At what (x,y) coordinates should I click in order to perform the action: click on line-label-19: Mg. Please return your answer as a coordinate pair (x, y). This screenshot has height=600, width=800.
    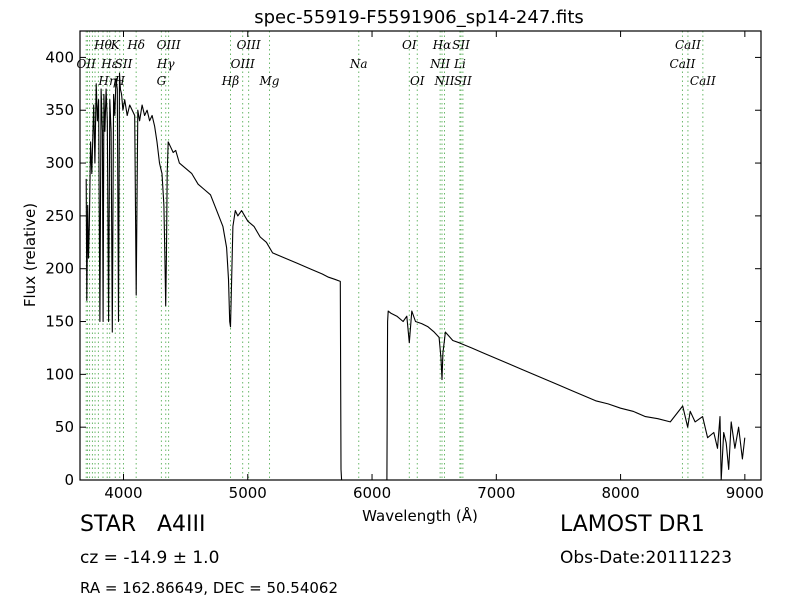
    Looking at the image, I should click on (269, 81).